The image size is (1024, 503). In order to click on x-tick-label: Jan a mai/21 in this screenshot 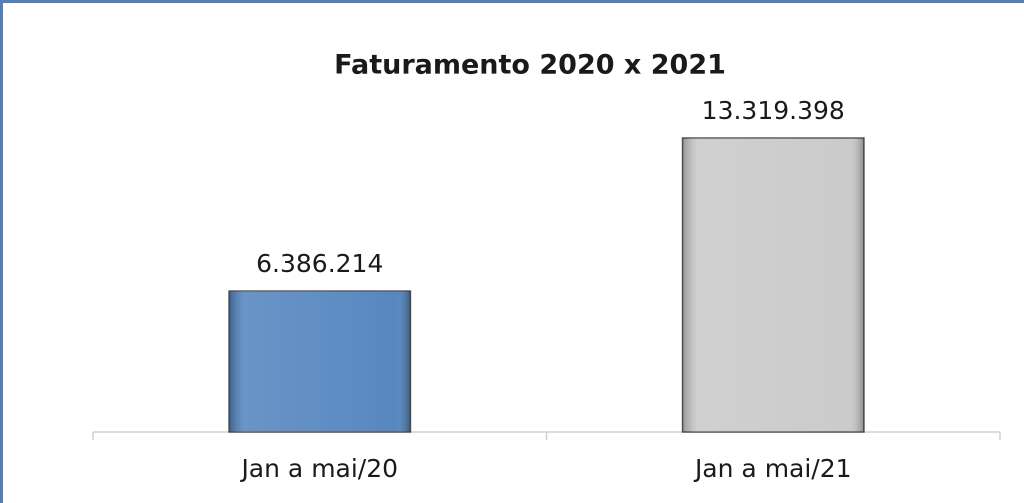, I will do `click(772, 468)`.